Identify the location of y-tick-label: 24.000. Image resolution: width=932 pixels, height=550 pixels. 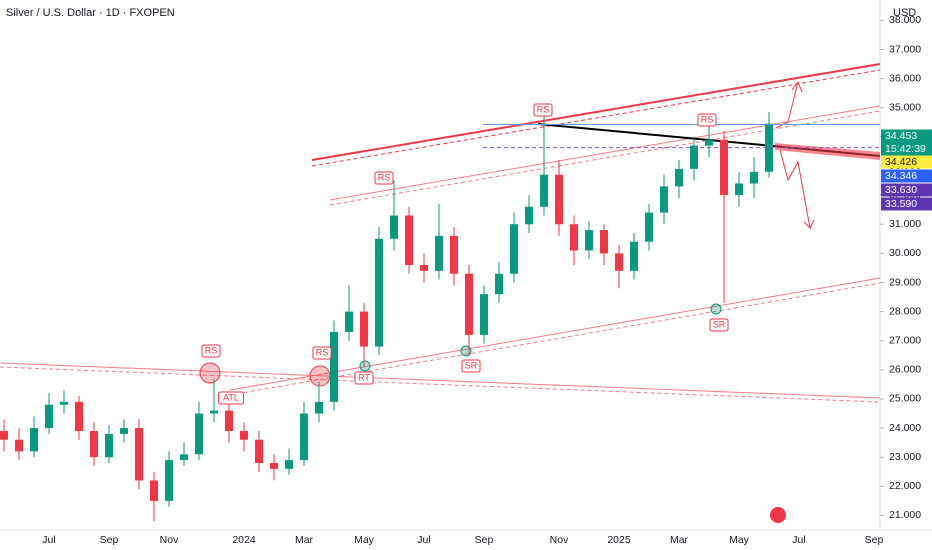
(905, 428).